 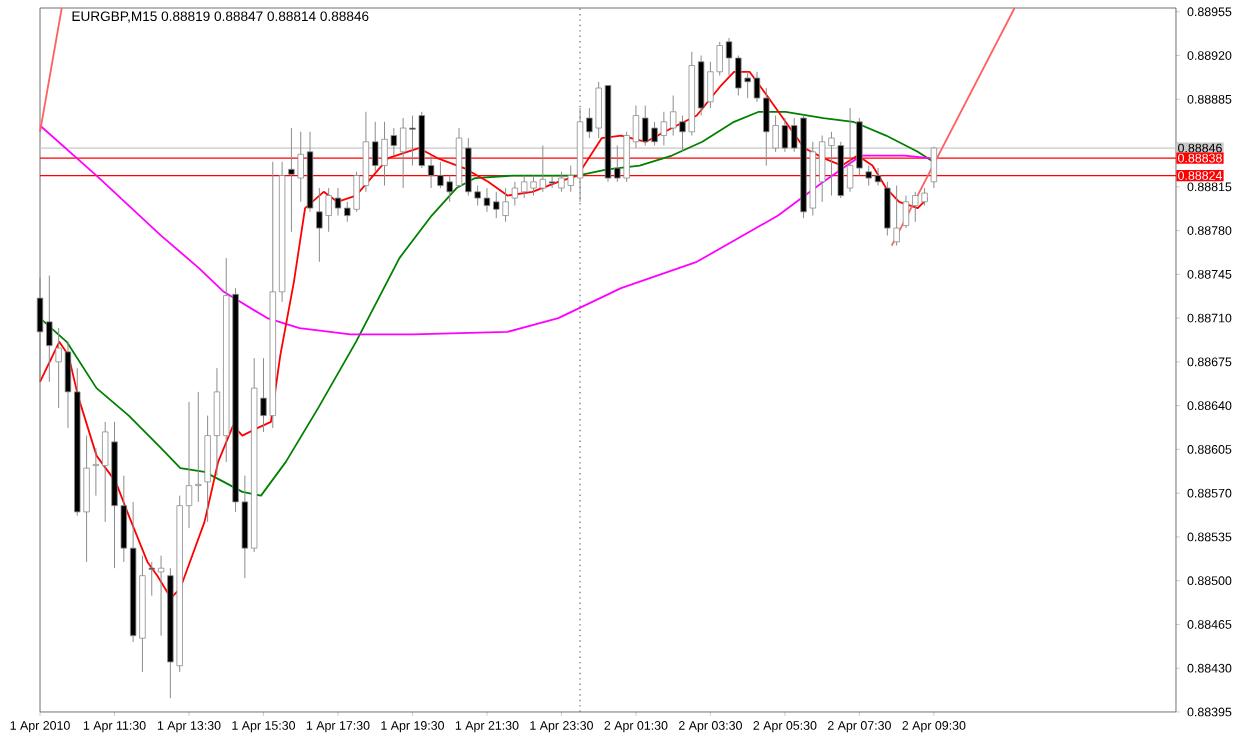 I want to click on candlestick, so click(x=934, y=167).